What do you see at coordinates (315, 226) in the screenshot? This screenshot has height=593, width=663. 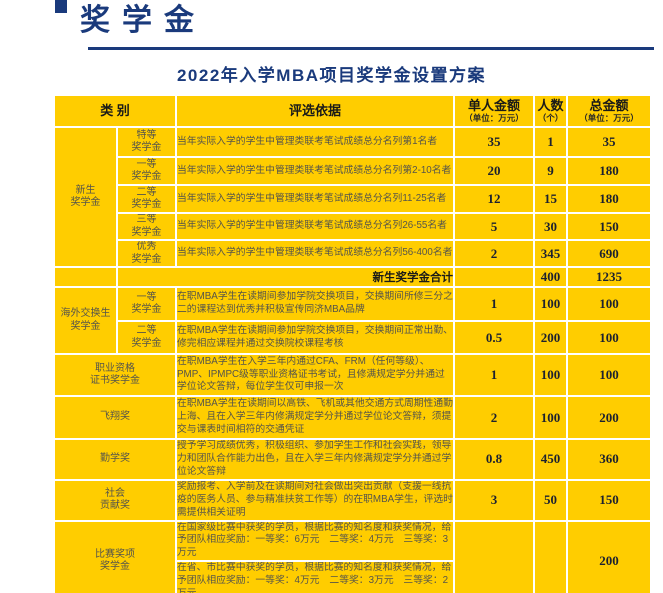 I see `criteria-cell: 当年实际入学的学生中管理类联考笔试成绩总分名列26-55名者` at bounding box center [315, 226].